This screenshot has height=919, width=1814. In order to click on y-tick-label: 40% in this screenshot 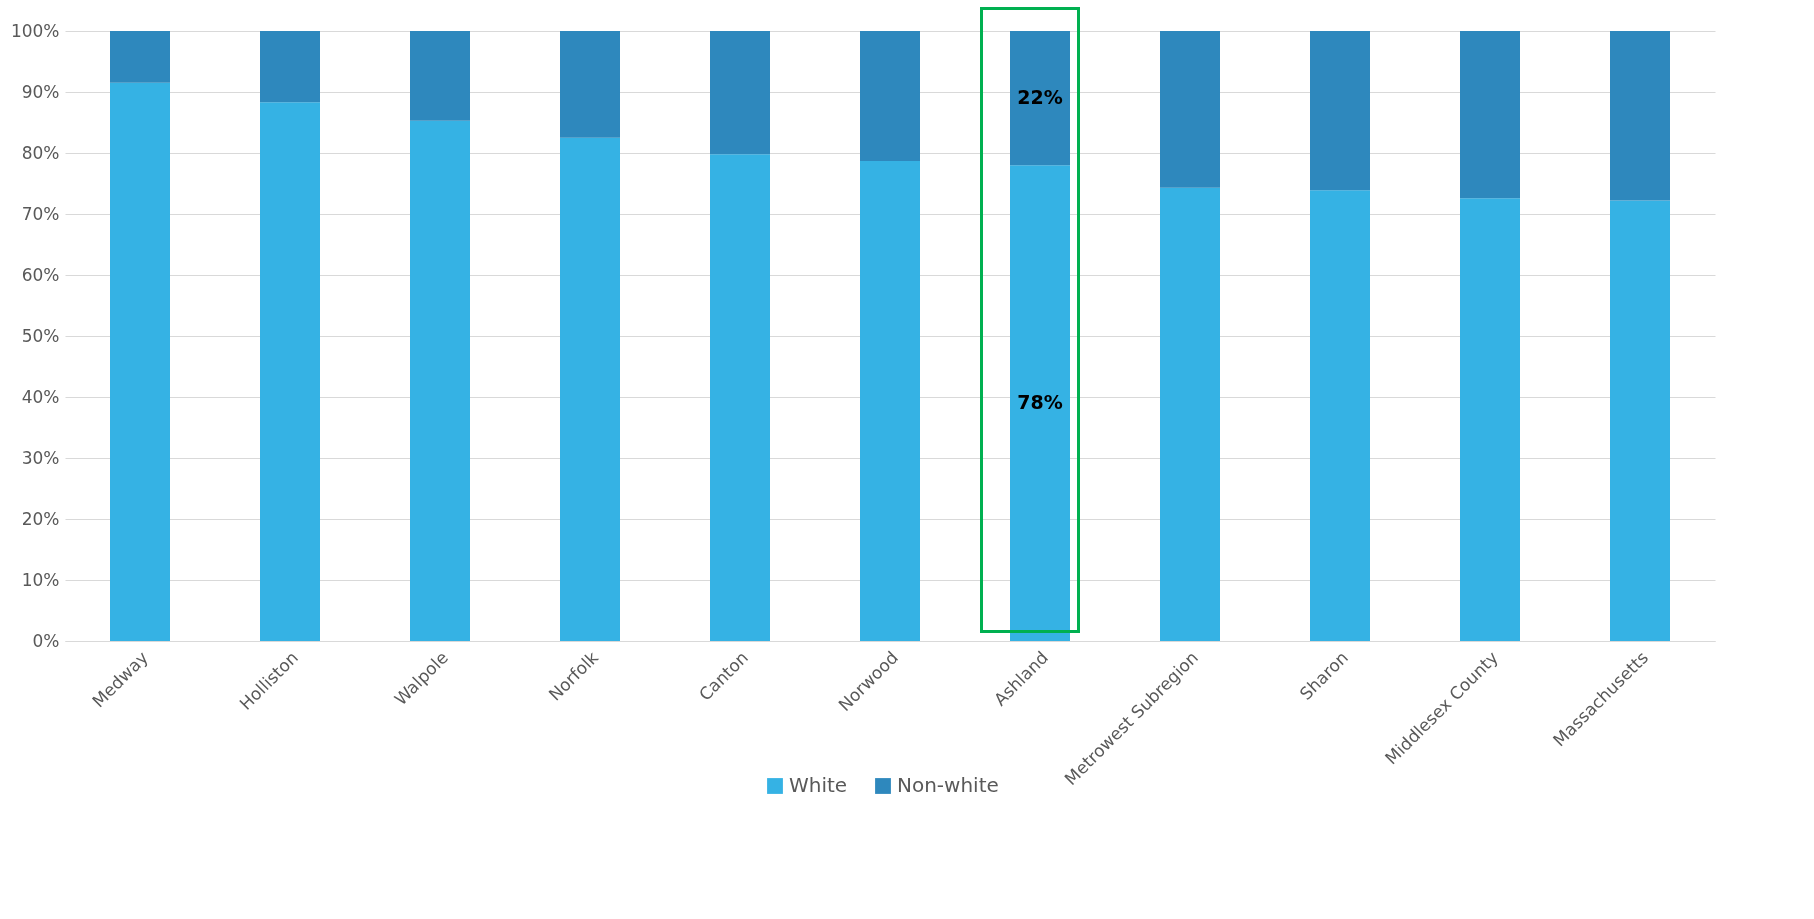, I will do `click(40, 396)`.